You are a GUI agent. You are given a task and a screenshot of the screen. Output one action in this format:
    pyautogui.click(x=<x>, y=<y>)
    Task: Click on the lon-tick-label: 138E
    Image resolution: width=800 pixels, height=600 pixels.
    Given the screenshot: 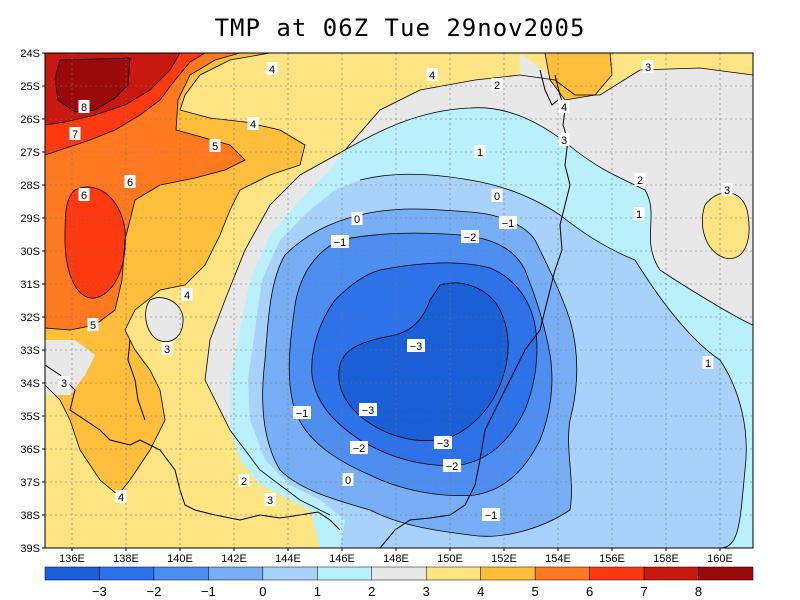 What is the action you would take?
    pyautogui.click(x=126, y=559)
    